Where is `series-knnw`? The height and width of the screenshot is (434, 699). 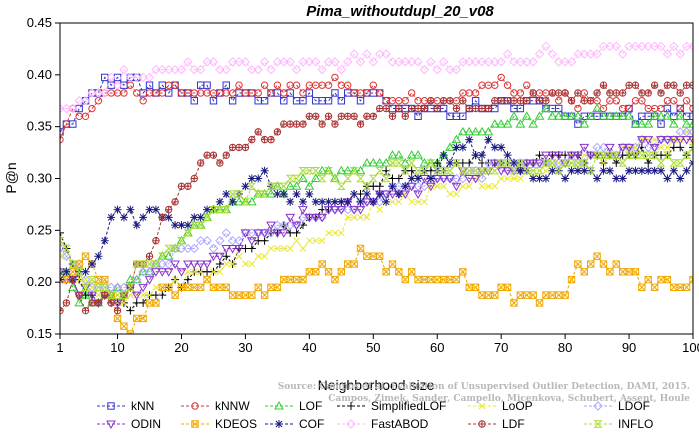 series-knnw is located at coordinates (376, 108).